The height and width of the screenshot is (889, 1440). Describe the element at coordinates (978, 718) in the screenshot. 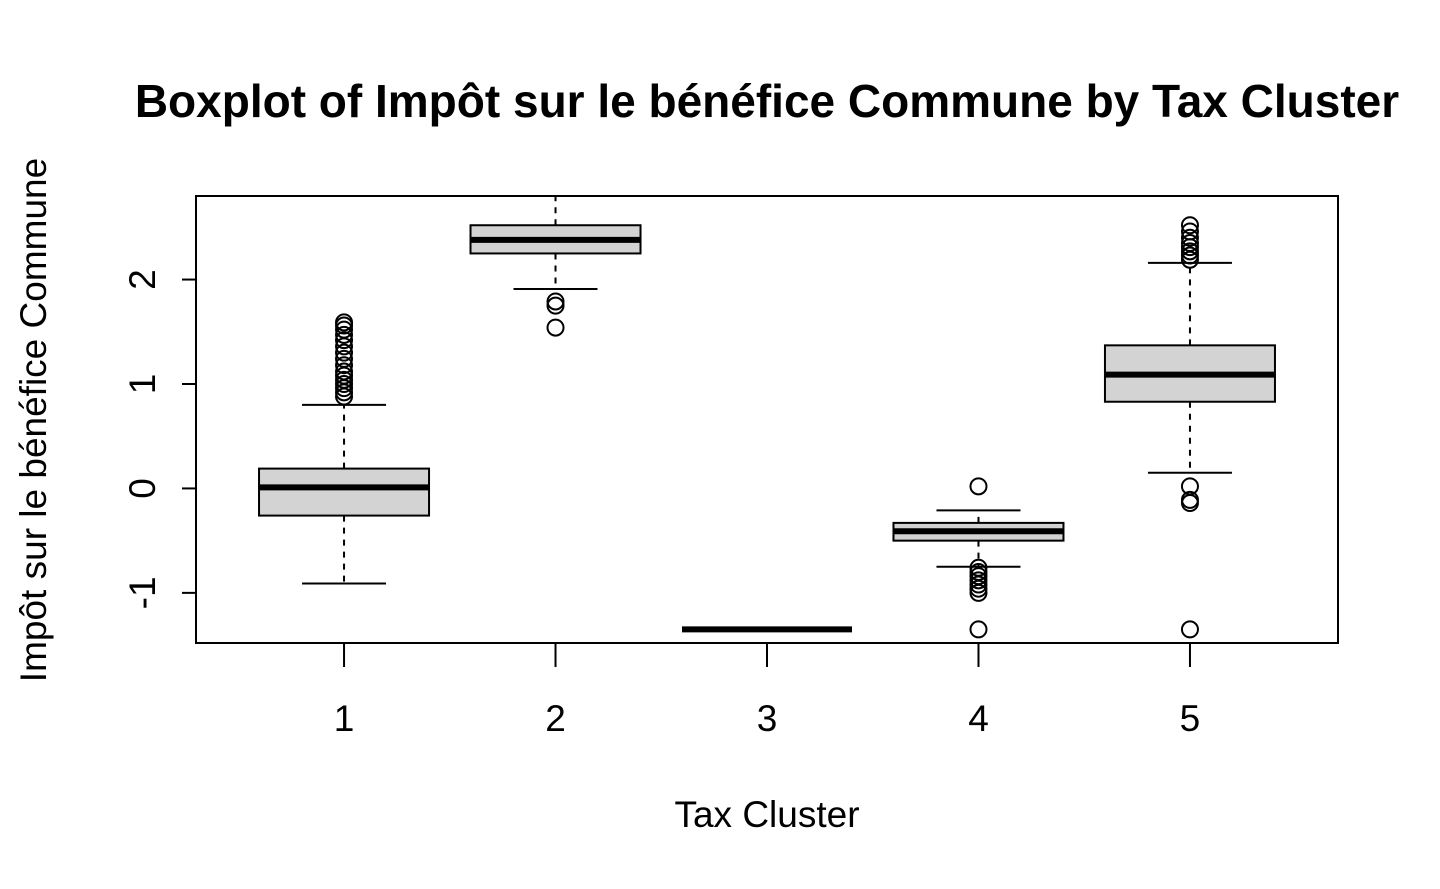

I see `x-tick-label: 4` at that location.